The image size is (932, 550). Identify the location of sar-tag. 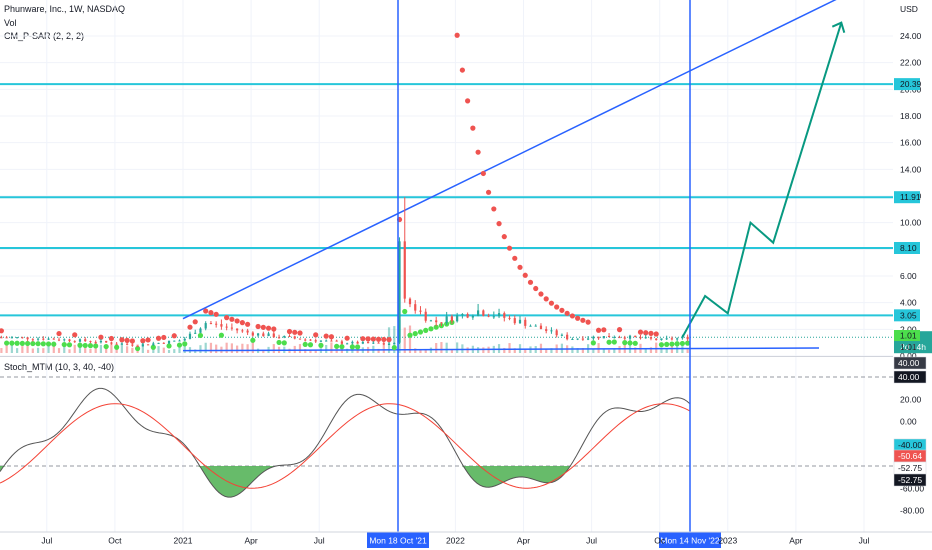
(907, 335).